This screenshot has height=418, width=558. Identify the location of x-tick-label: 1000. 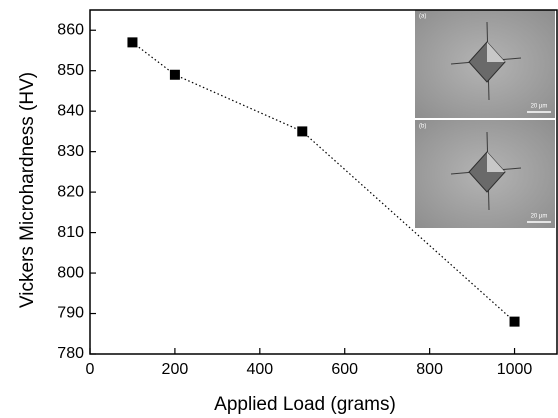
(515, 369).